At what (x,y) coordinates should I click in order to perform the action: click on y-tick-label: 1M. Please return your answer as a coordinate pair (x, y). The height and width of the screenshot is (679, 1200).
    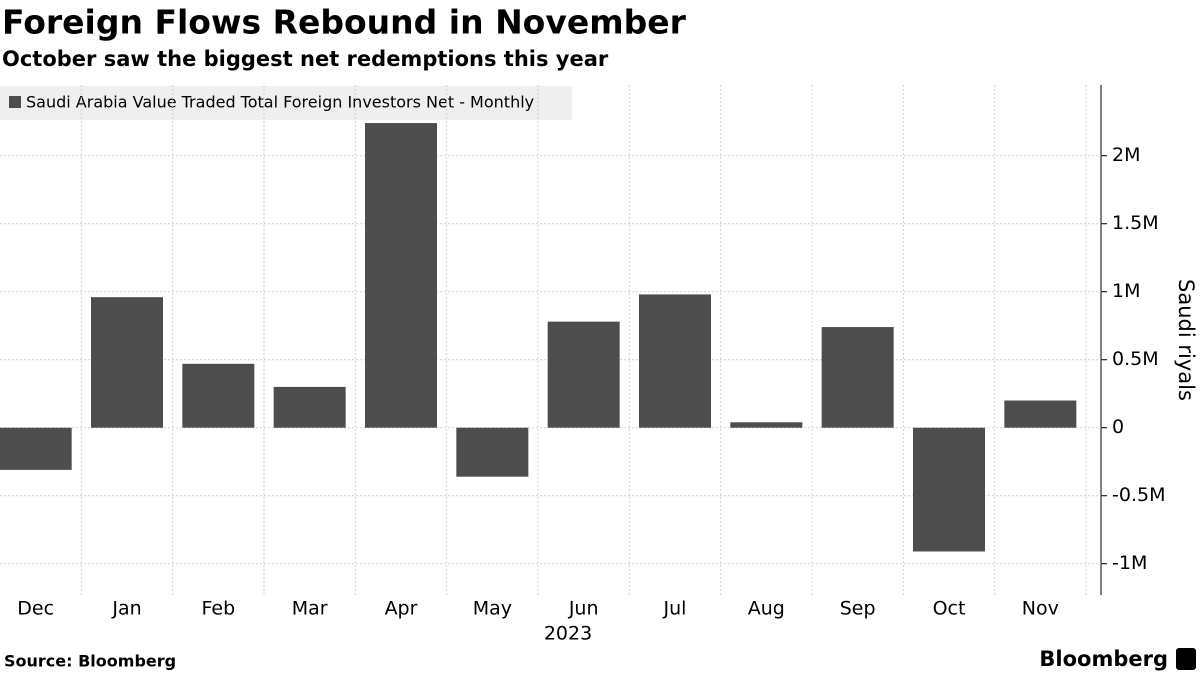
    Looking at the image, I should click on (1126, 291).